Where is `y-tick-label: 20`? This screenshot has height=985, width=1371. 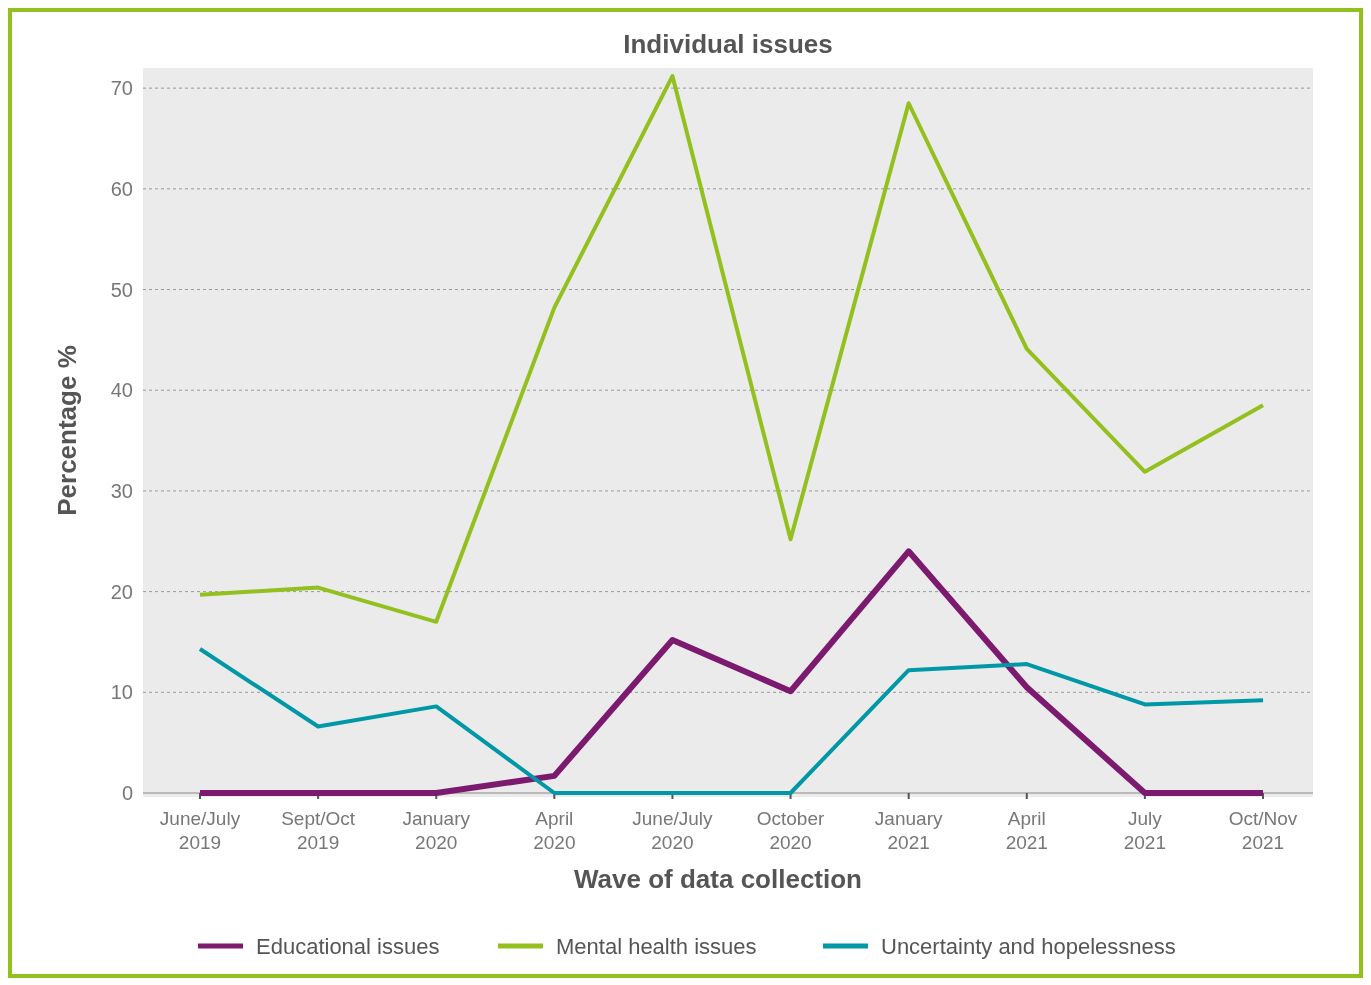 y-tick-label: 20 is located at coordinates (121, 591).